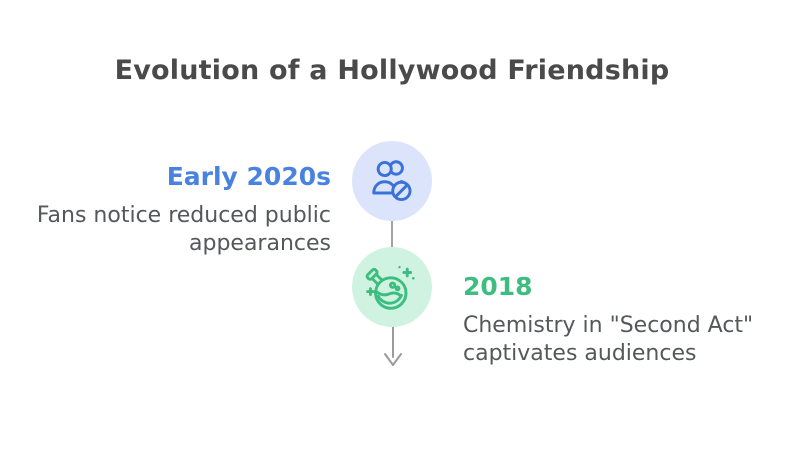 This screenshot has height=462, width=810. What do you see at coordinates (392, 232) in the screenshot?
I see `timeline-connector-line` at bounding box center [392, 232].